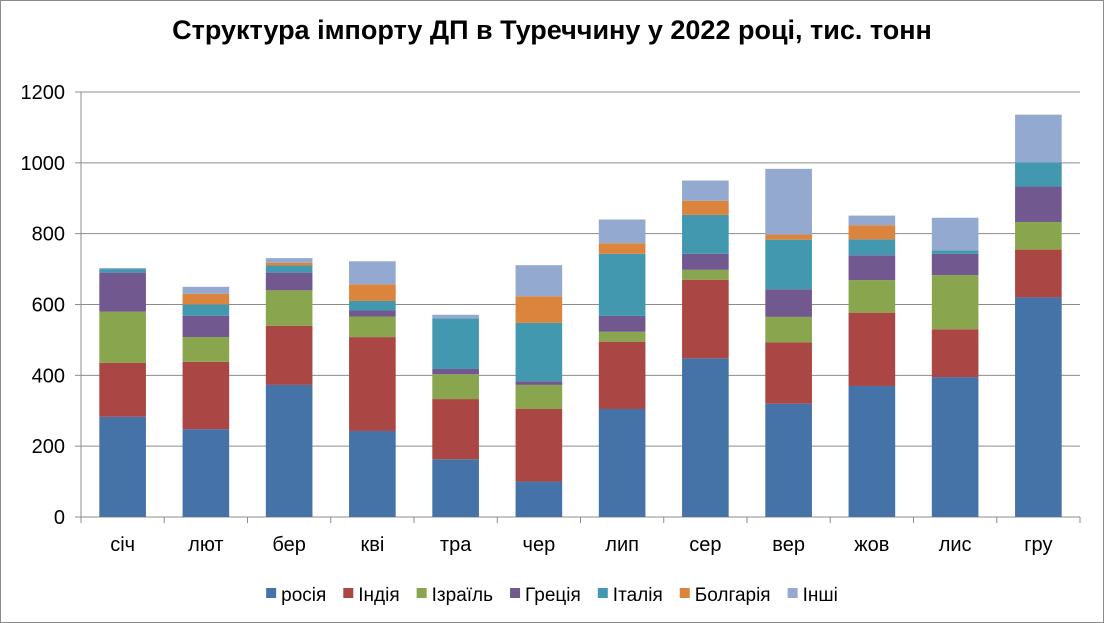 The width and height of the screenshot is (1104, 623). Describe the element at coordinates (288, 545) in the screenshot. I see `x-tick-label-бер: бер` at that location.